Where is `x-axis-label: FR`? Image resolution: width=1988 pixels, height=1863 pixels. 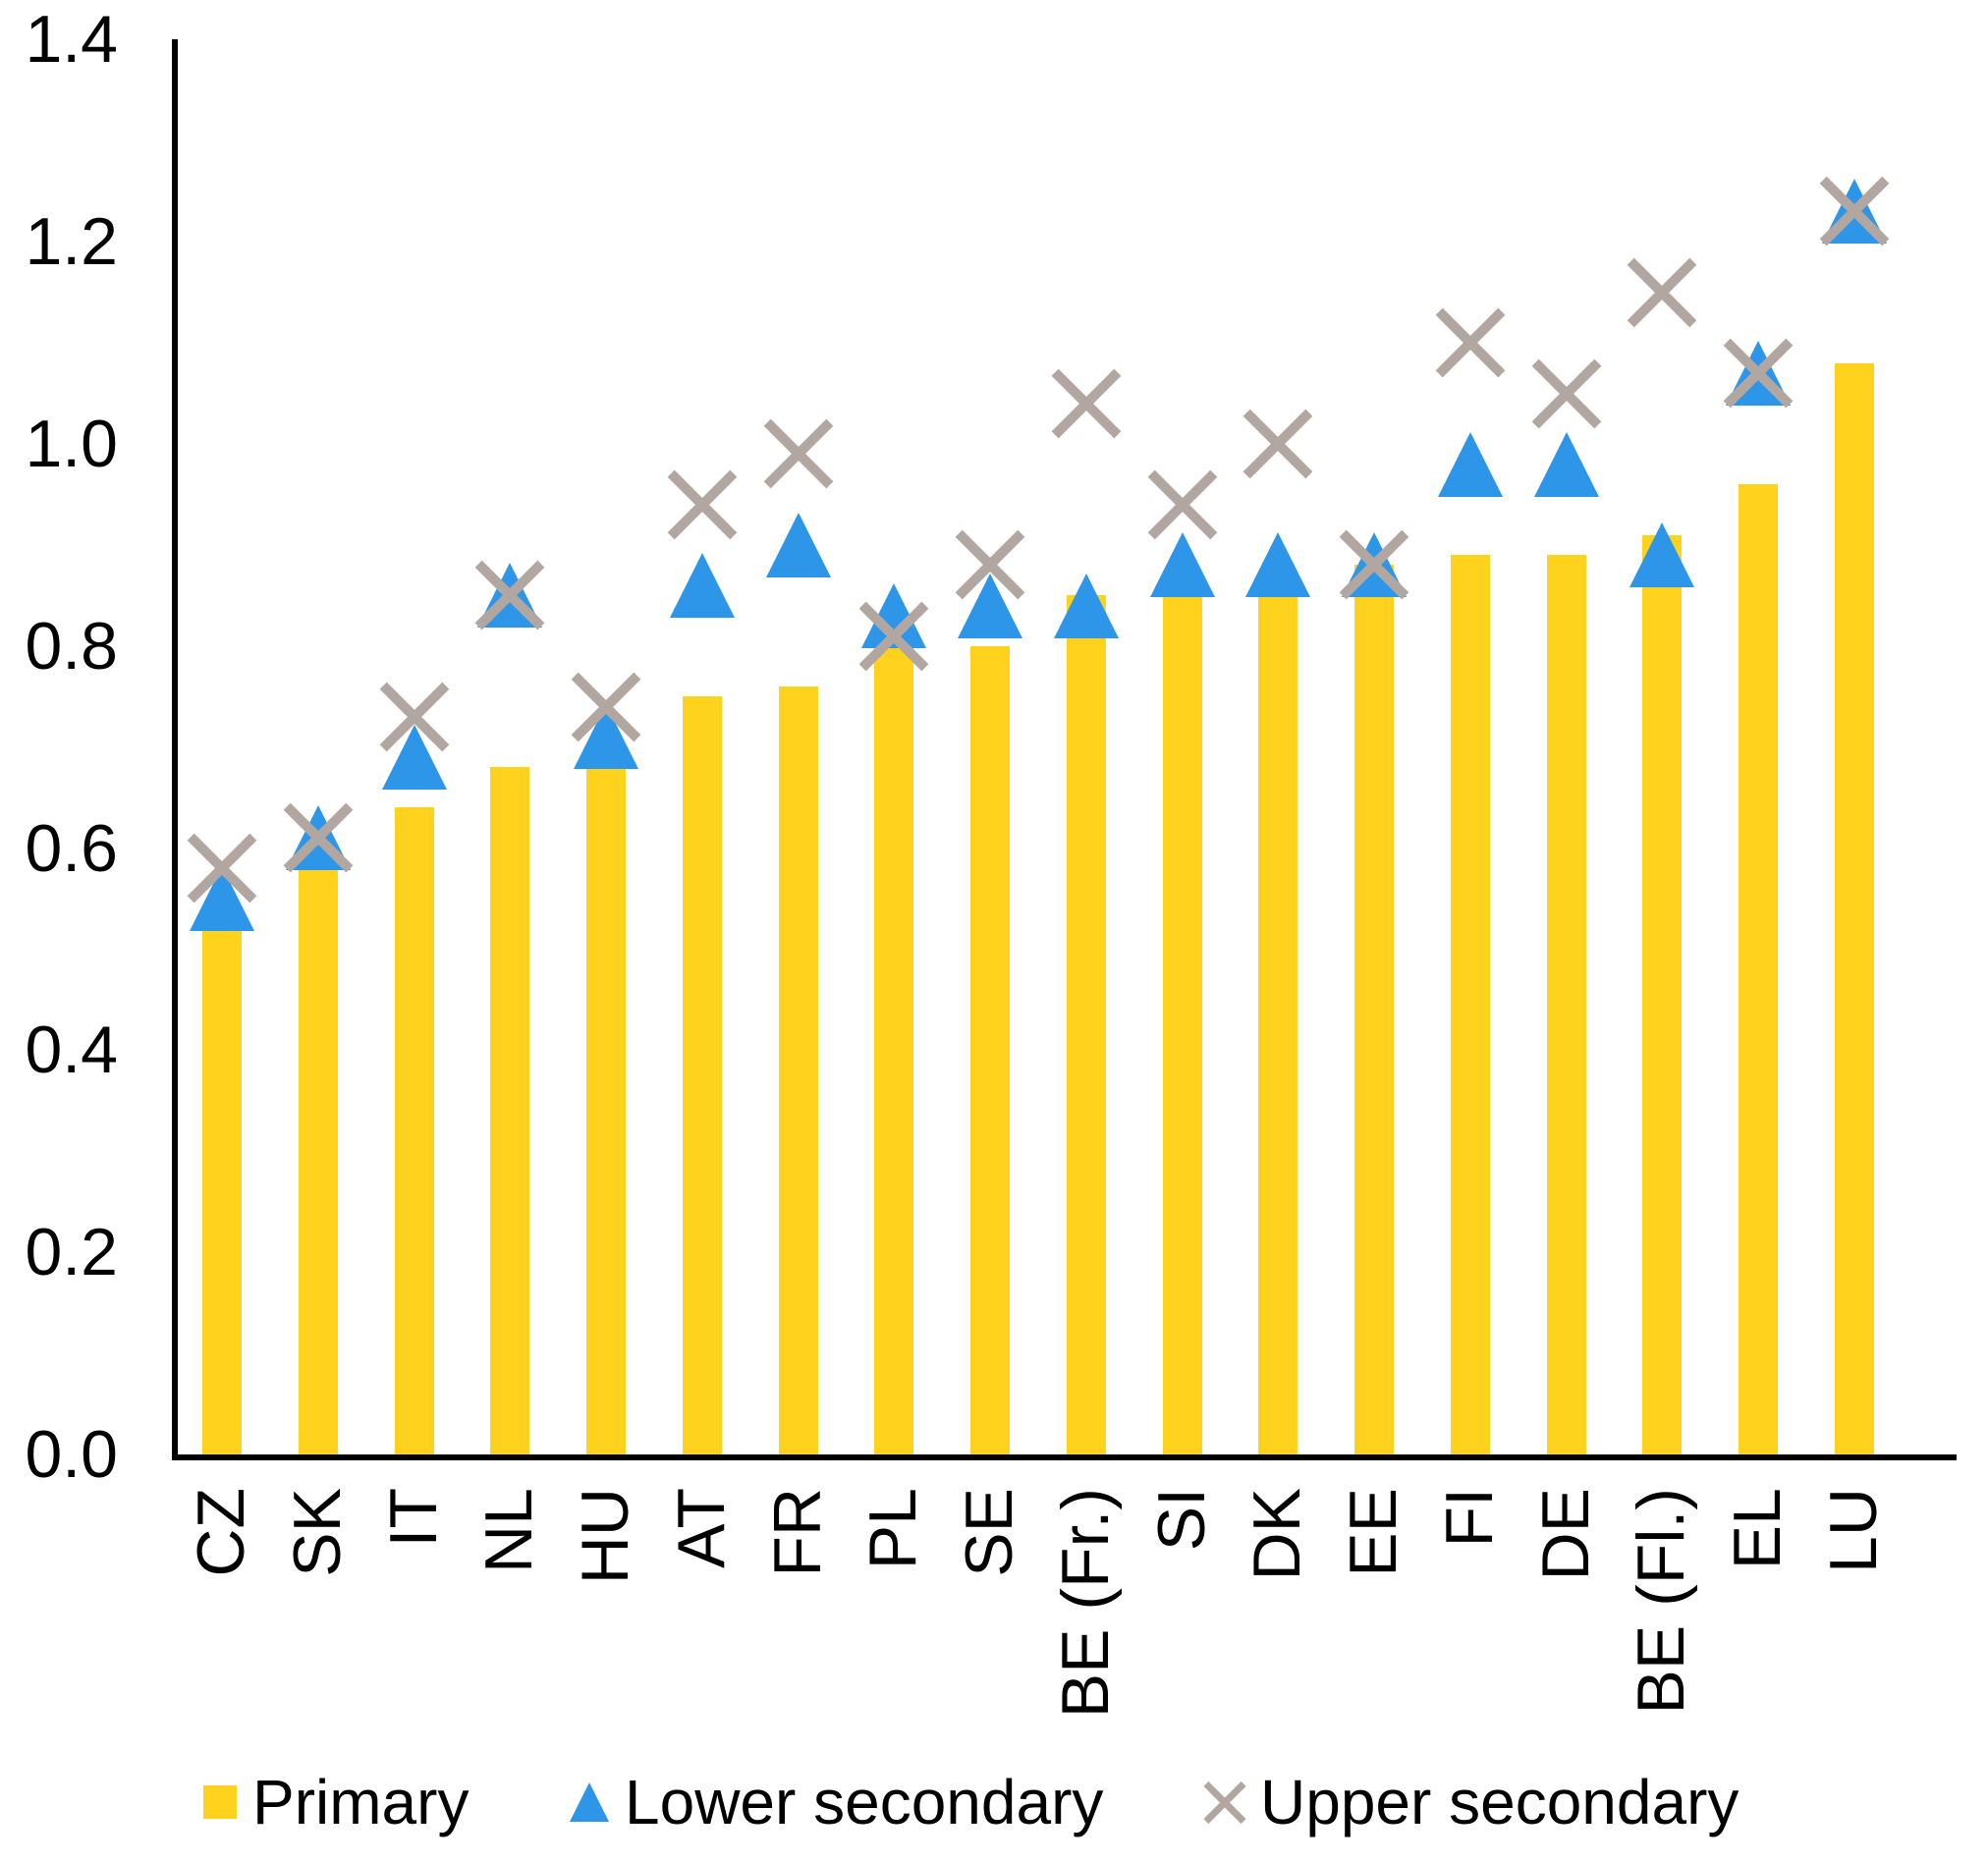
x-axis-label: FR is located at coordinates (797, 1532).